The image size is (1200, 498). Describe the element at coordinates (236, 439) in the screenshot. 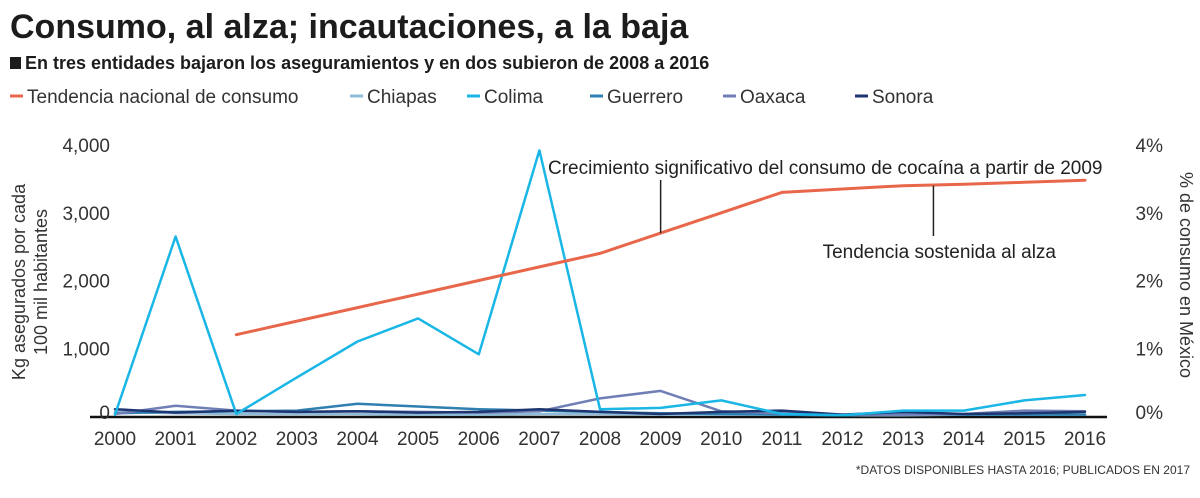

I see `x-tick-label: 2002` at that location.